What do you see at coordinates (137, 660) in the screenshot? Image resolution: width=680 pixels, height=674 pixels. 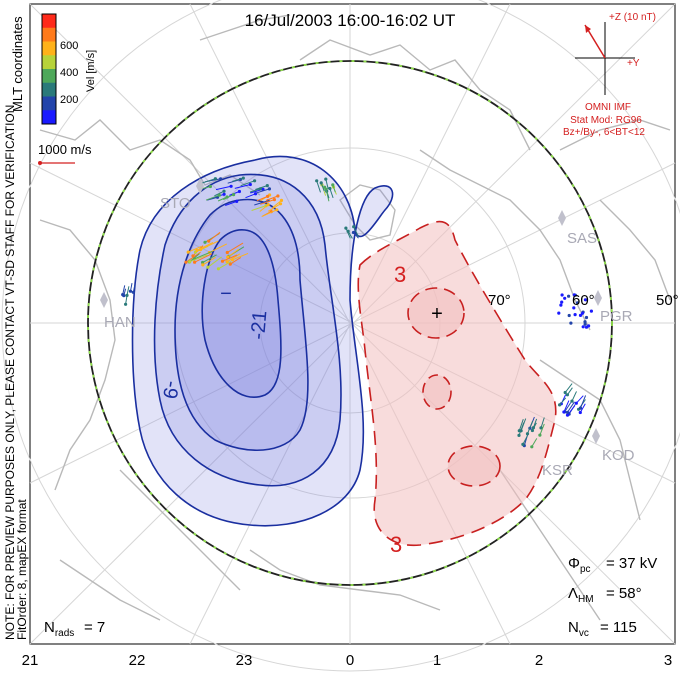 I see `mlt-tick-22: 22` at bounding box center [137, 660].